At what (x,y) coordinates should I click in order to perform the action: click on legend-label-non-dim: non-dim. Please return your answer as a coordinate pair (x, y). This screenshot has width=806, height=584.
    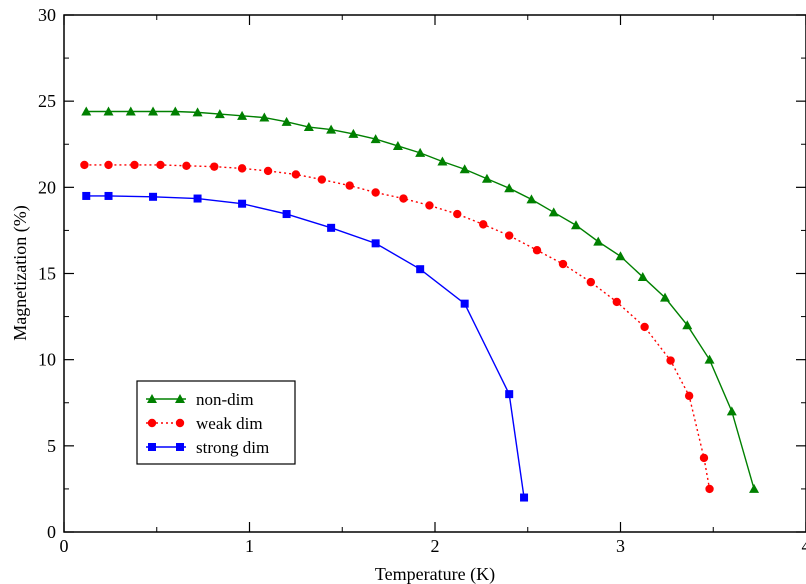
    Looking at the image, I should click on (225, 399).